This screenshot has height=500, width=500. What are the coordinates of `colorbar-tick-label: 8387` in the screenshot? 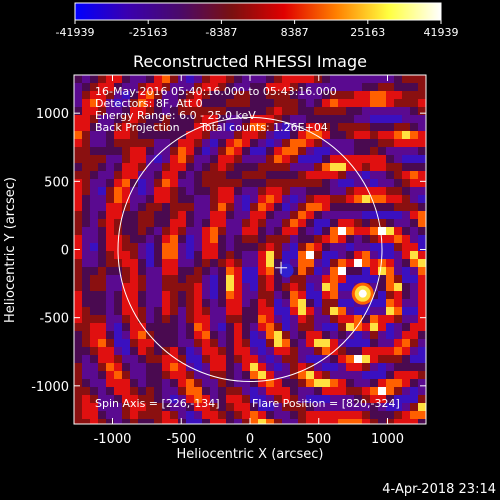 It's located at (295, 32).